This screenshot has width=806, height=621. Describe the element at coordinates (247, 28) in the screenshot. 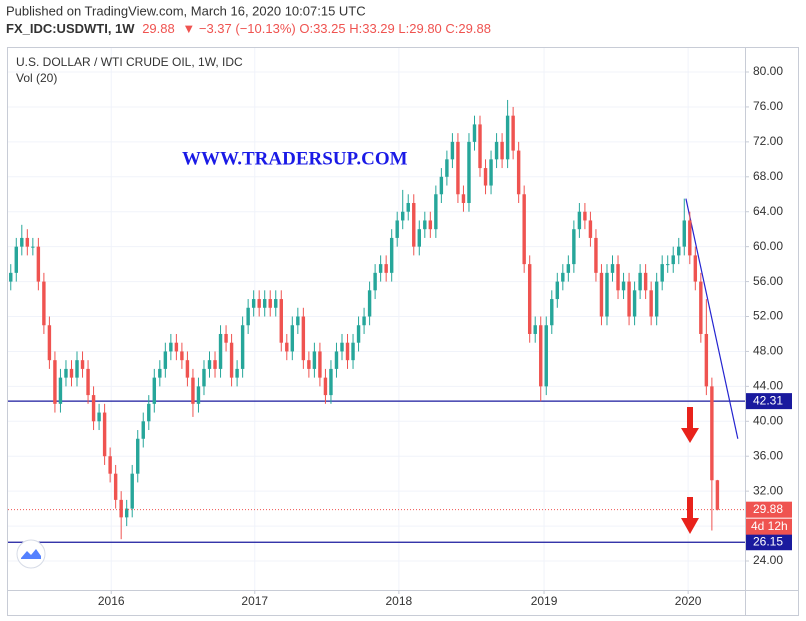

I see `change: −3.37 (−10.13%)` at that location.